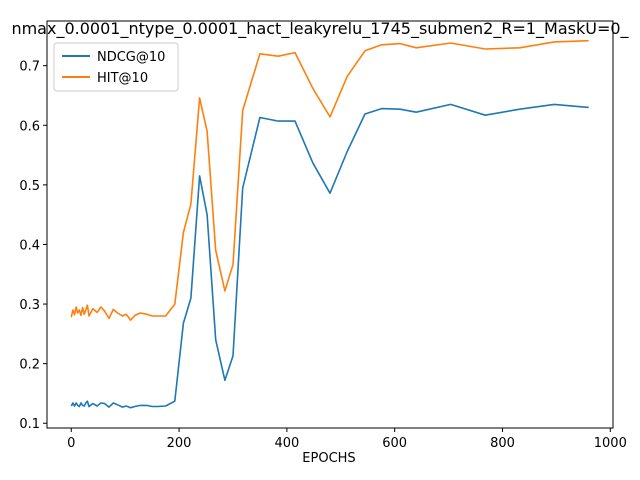 This screenshot has height=480, width=640. Describe the element at coordinates (131, 57) in the screenshot. I see `legend-label-ndcg: NDCG@10` at that location.